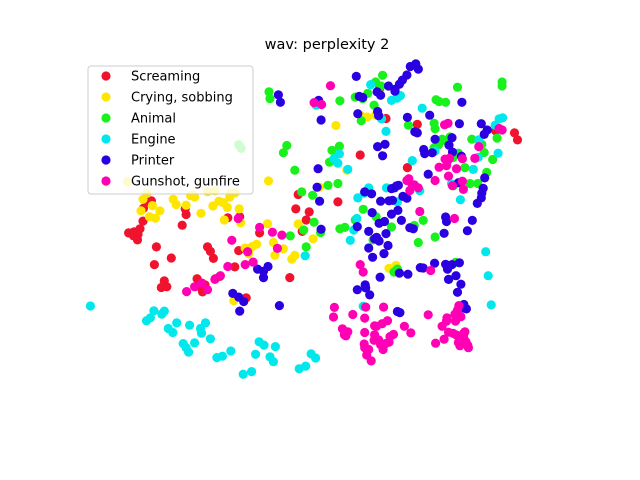  Describe the element at coordinates (153, 140) in the screenshot. I see `legend-label: Engine` at that location.